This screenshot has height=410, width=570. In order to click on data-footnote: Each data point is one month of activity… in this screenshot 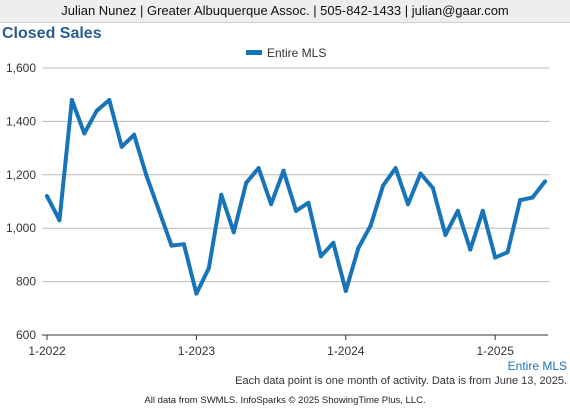, I will do `click(401, 381)`.